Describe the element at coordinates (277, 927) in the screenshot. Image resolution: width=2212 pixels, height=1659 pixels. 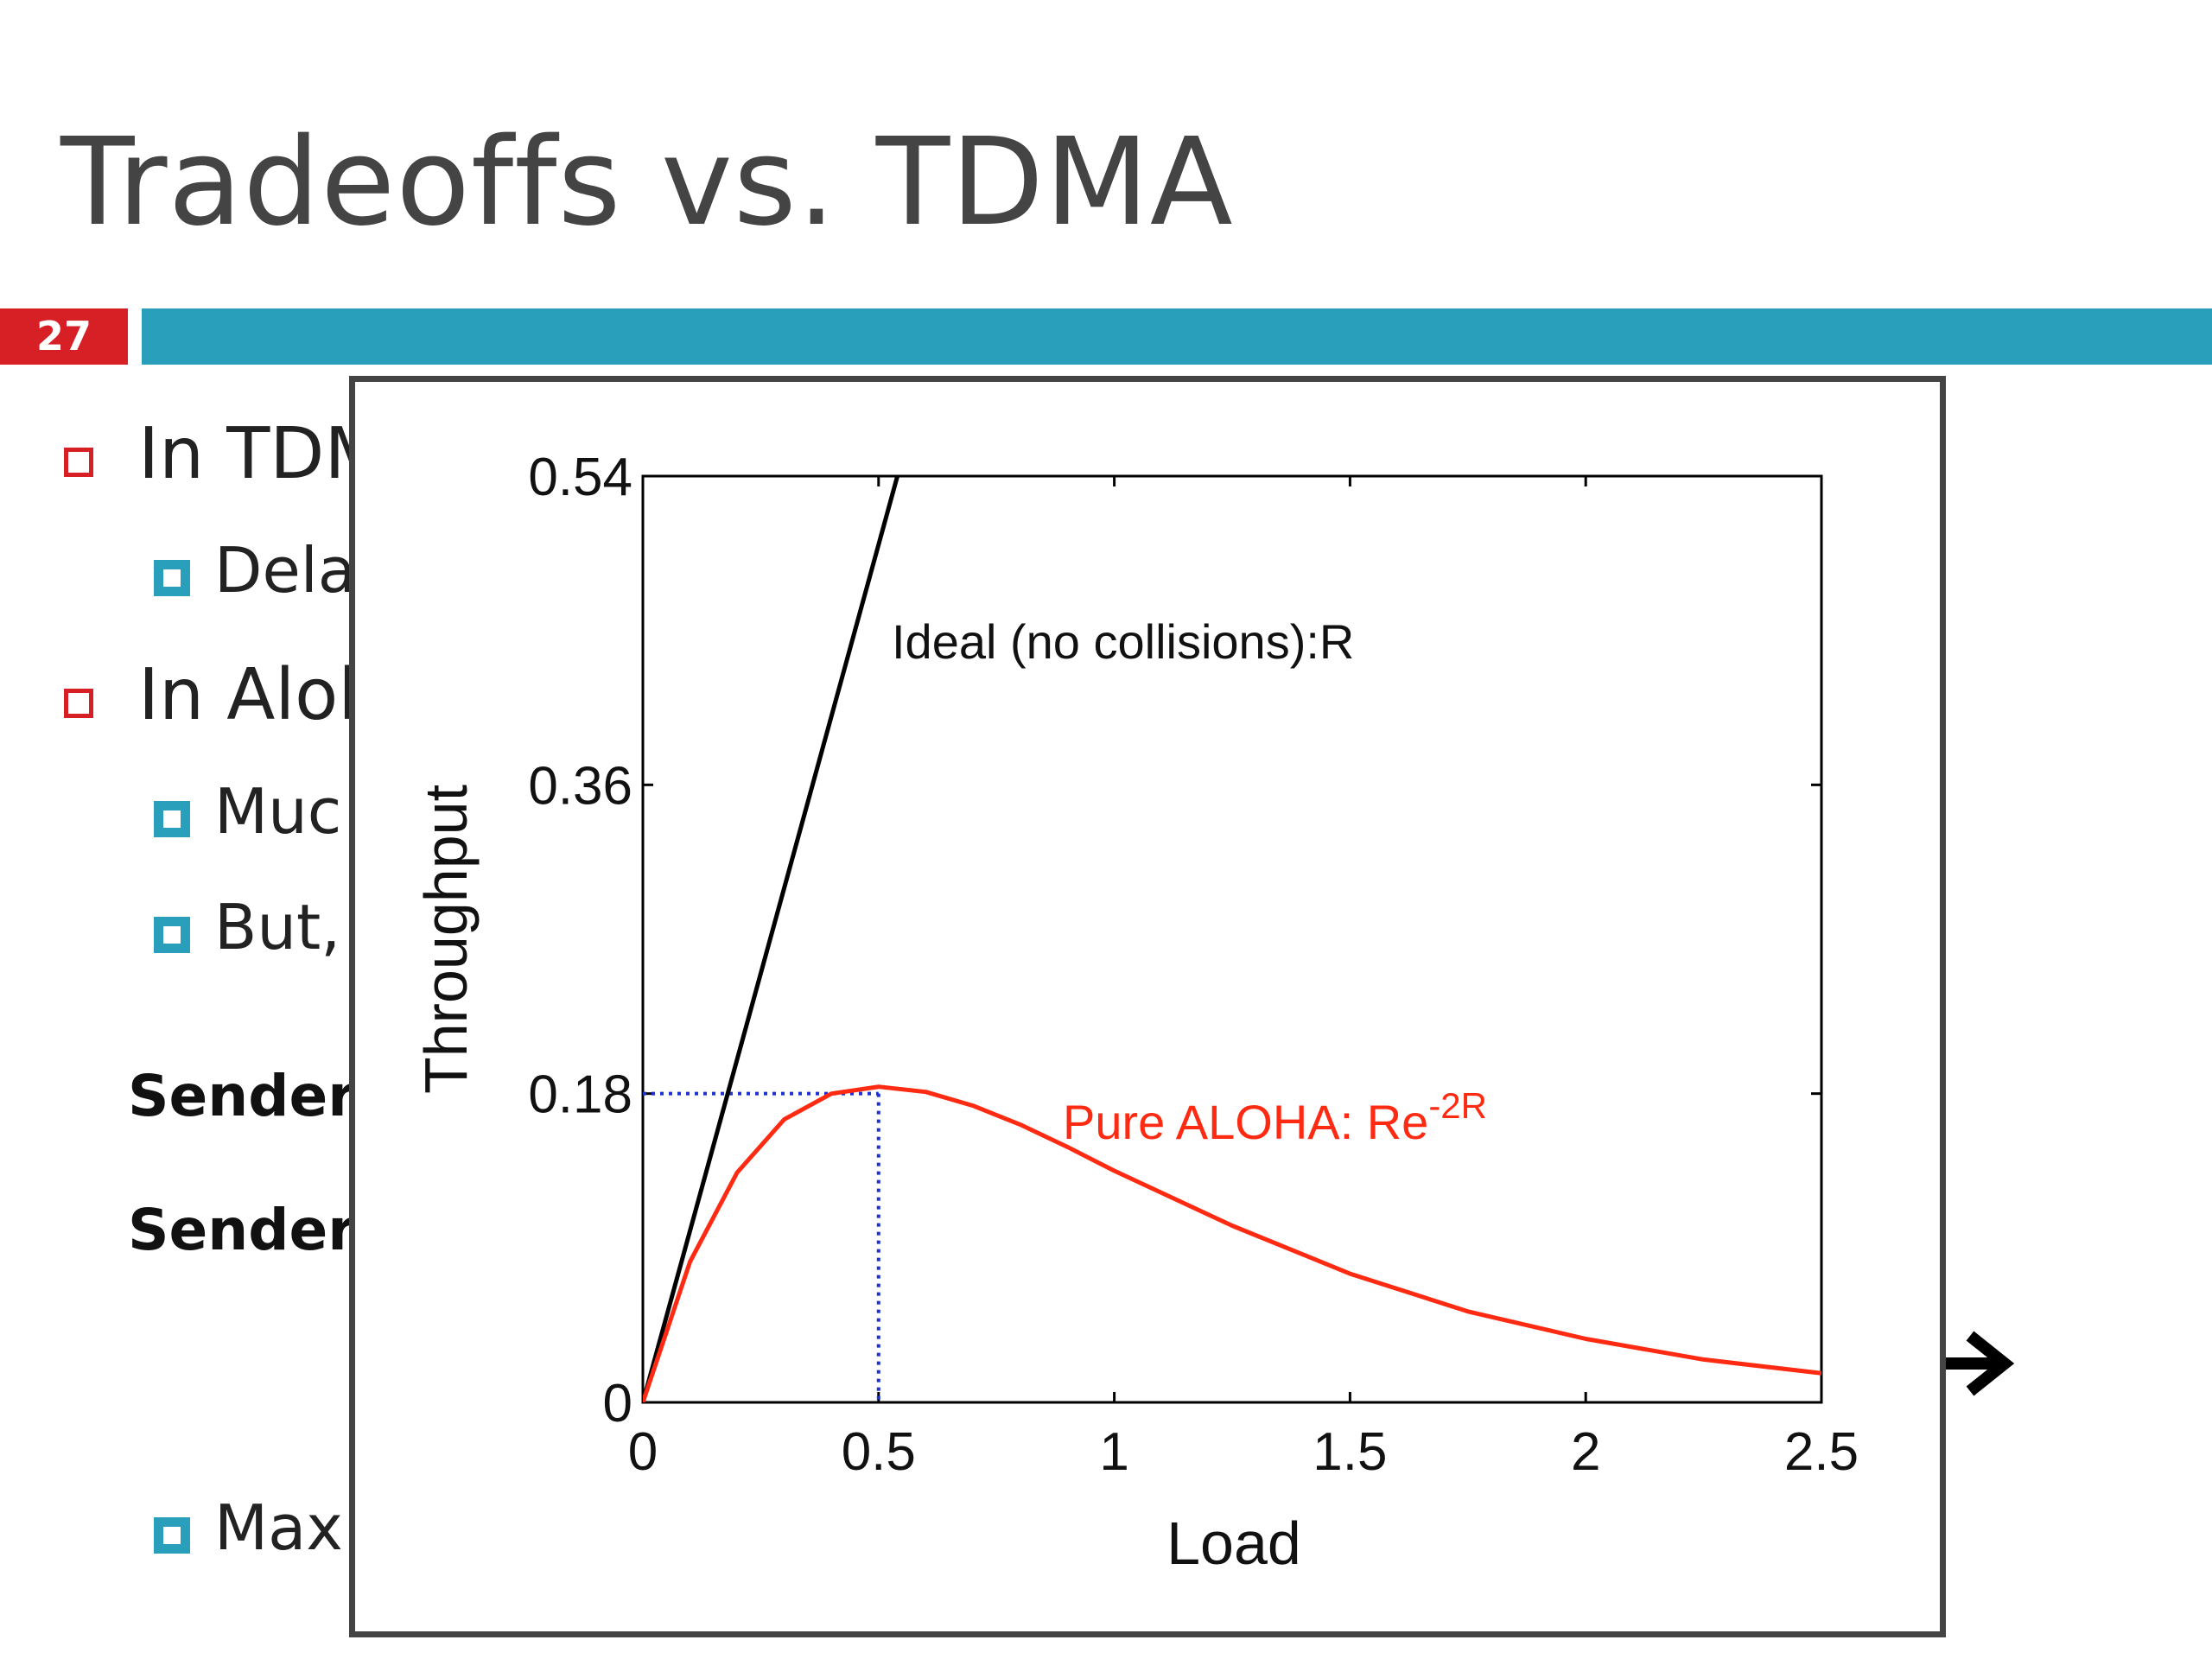
I see `sub-bullet-text: But,` at that location.